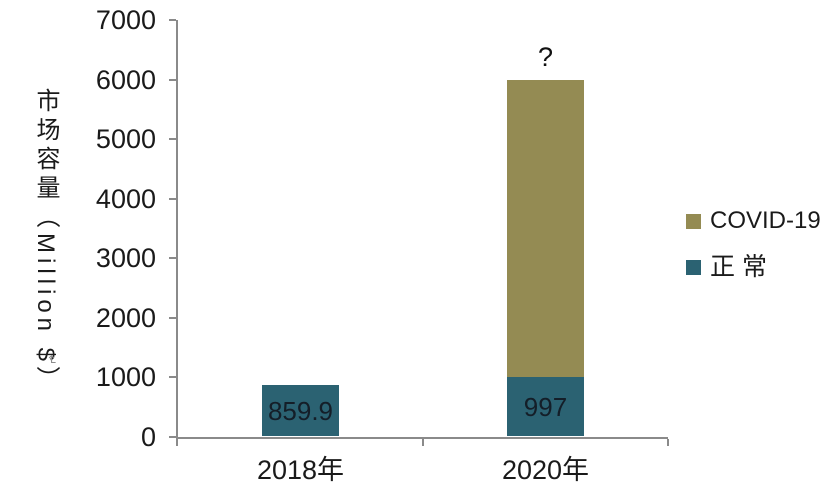 This screenshot has width=835, height=497. Describe the element at coordinates (177, 229) in the screenshot. I see `y-axis-line` at that location.